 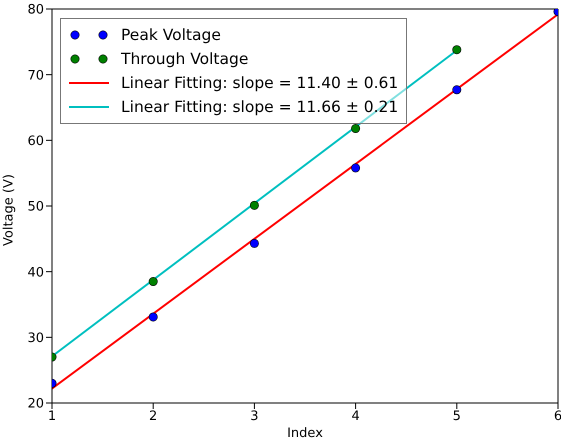 I want to click on legend-label: Peak Voltage, so click(x=171, y=35).